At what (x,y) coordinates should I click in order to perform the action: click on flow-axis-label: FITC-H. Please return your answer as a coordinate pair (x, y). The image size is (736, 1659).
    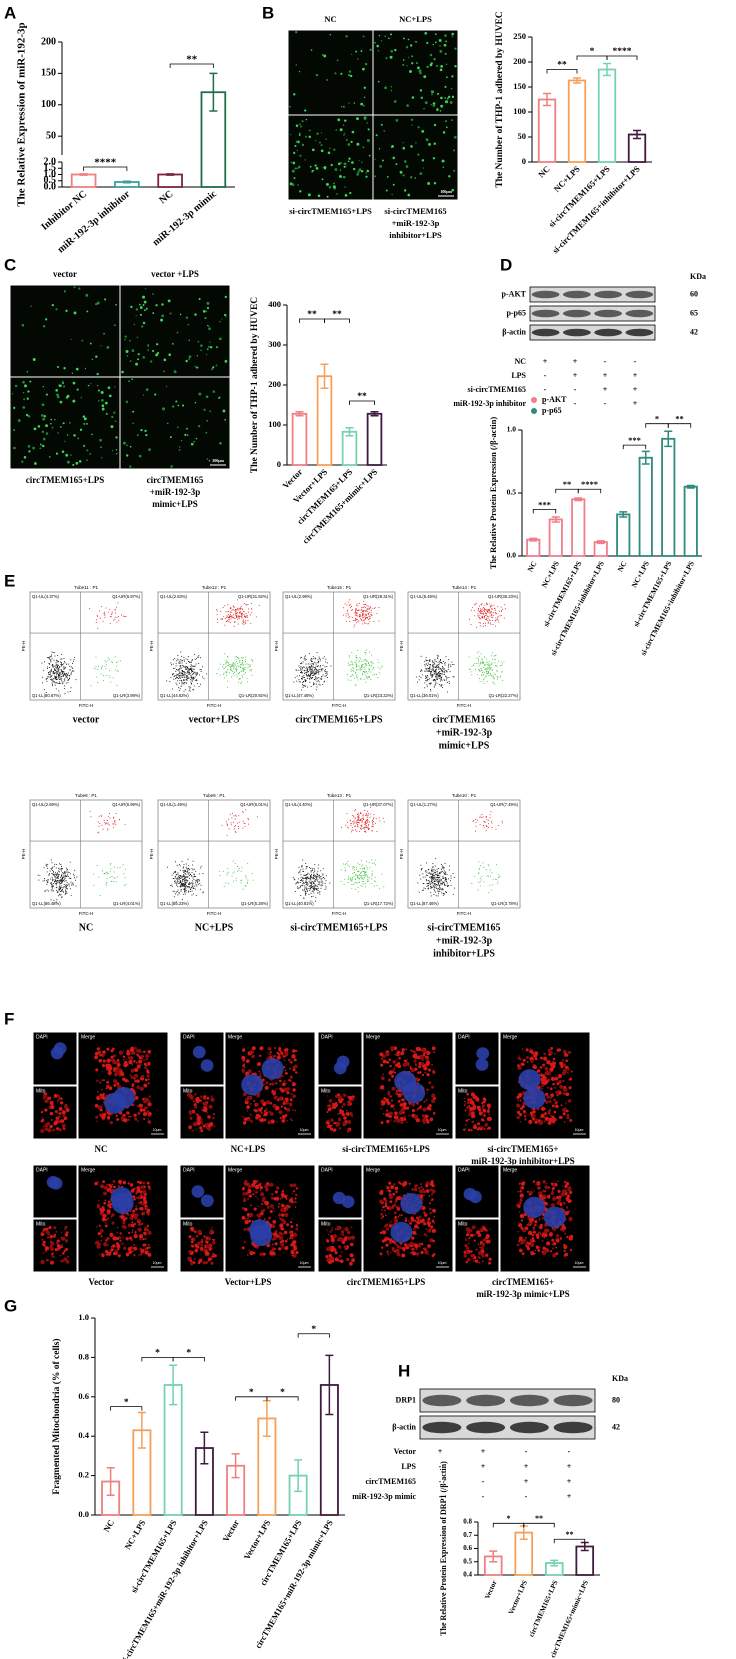
    Looking at the image, I should click on (214, 705).